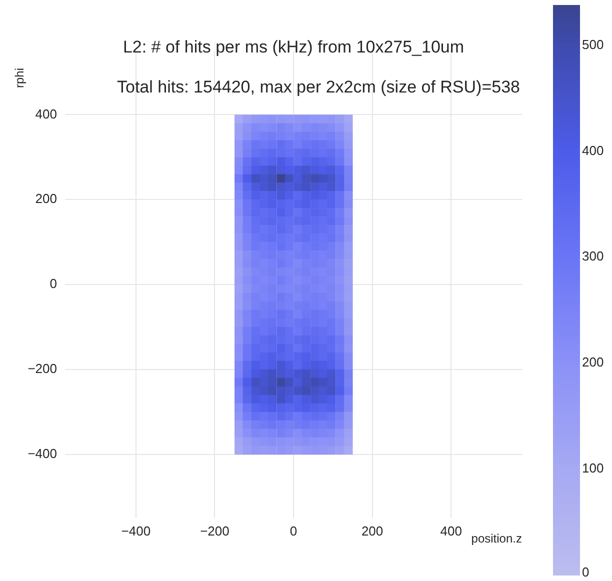 This screenshot has height=581, width=612. I want to click on x-tick-label: 0, so click(294, 530).